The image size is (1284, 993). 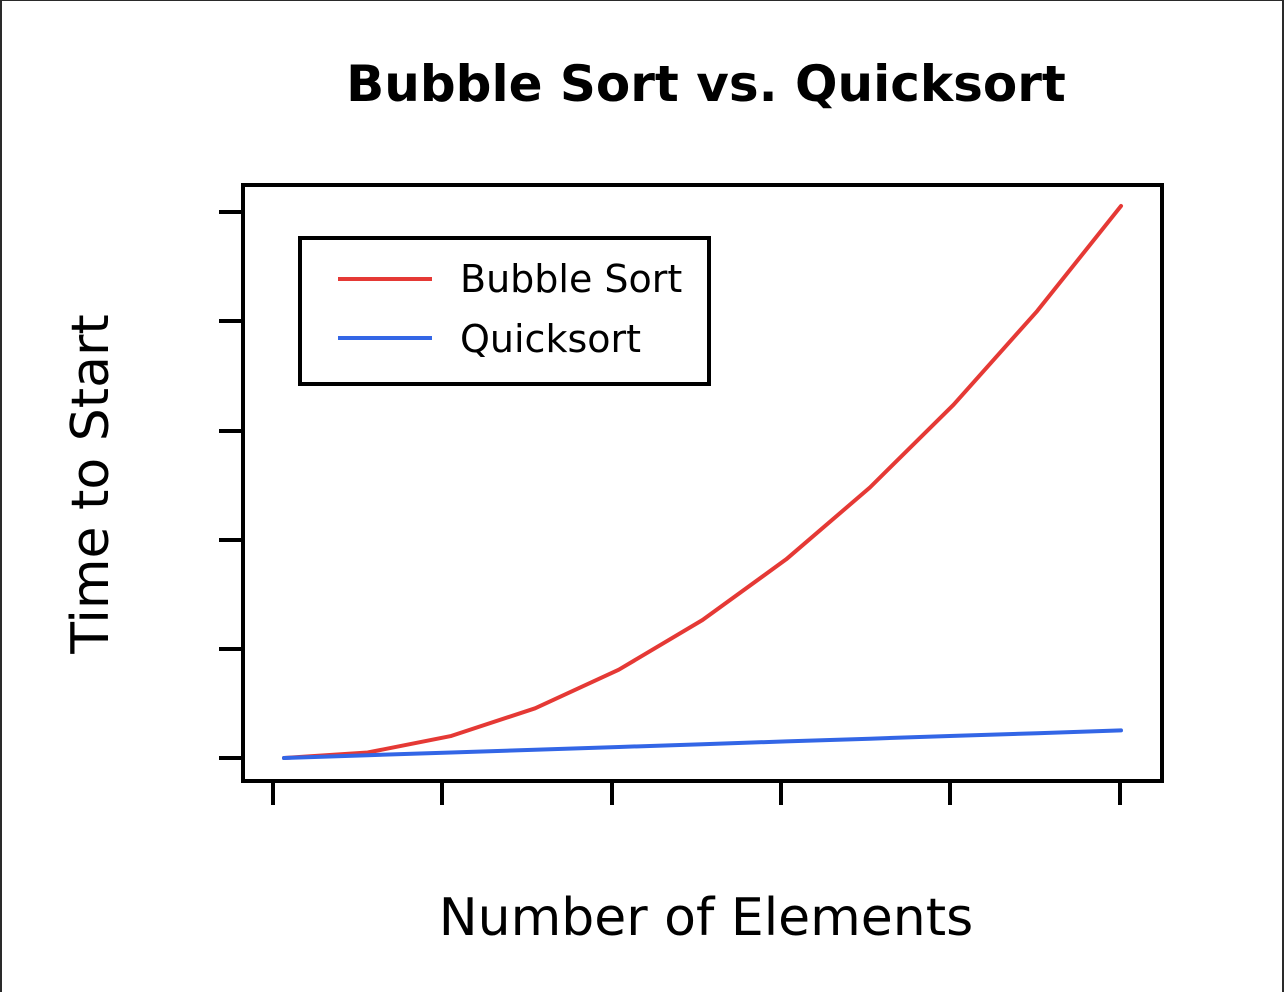 What do you see at coordinates (706, 84) in the screenshot?
I see `chart-title: Bubble Sort vs. Quicksort` at bounding box center [706, 84].